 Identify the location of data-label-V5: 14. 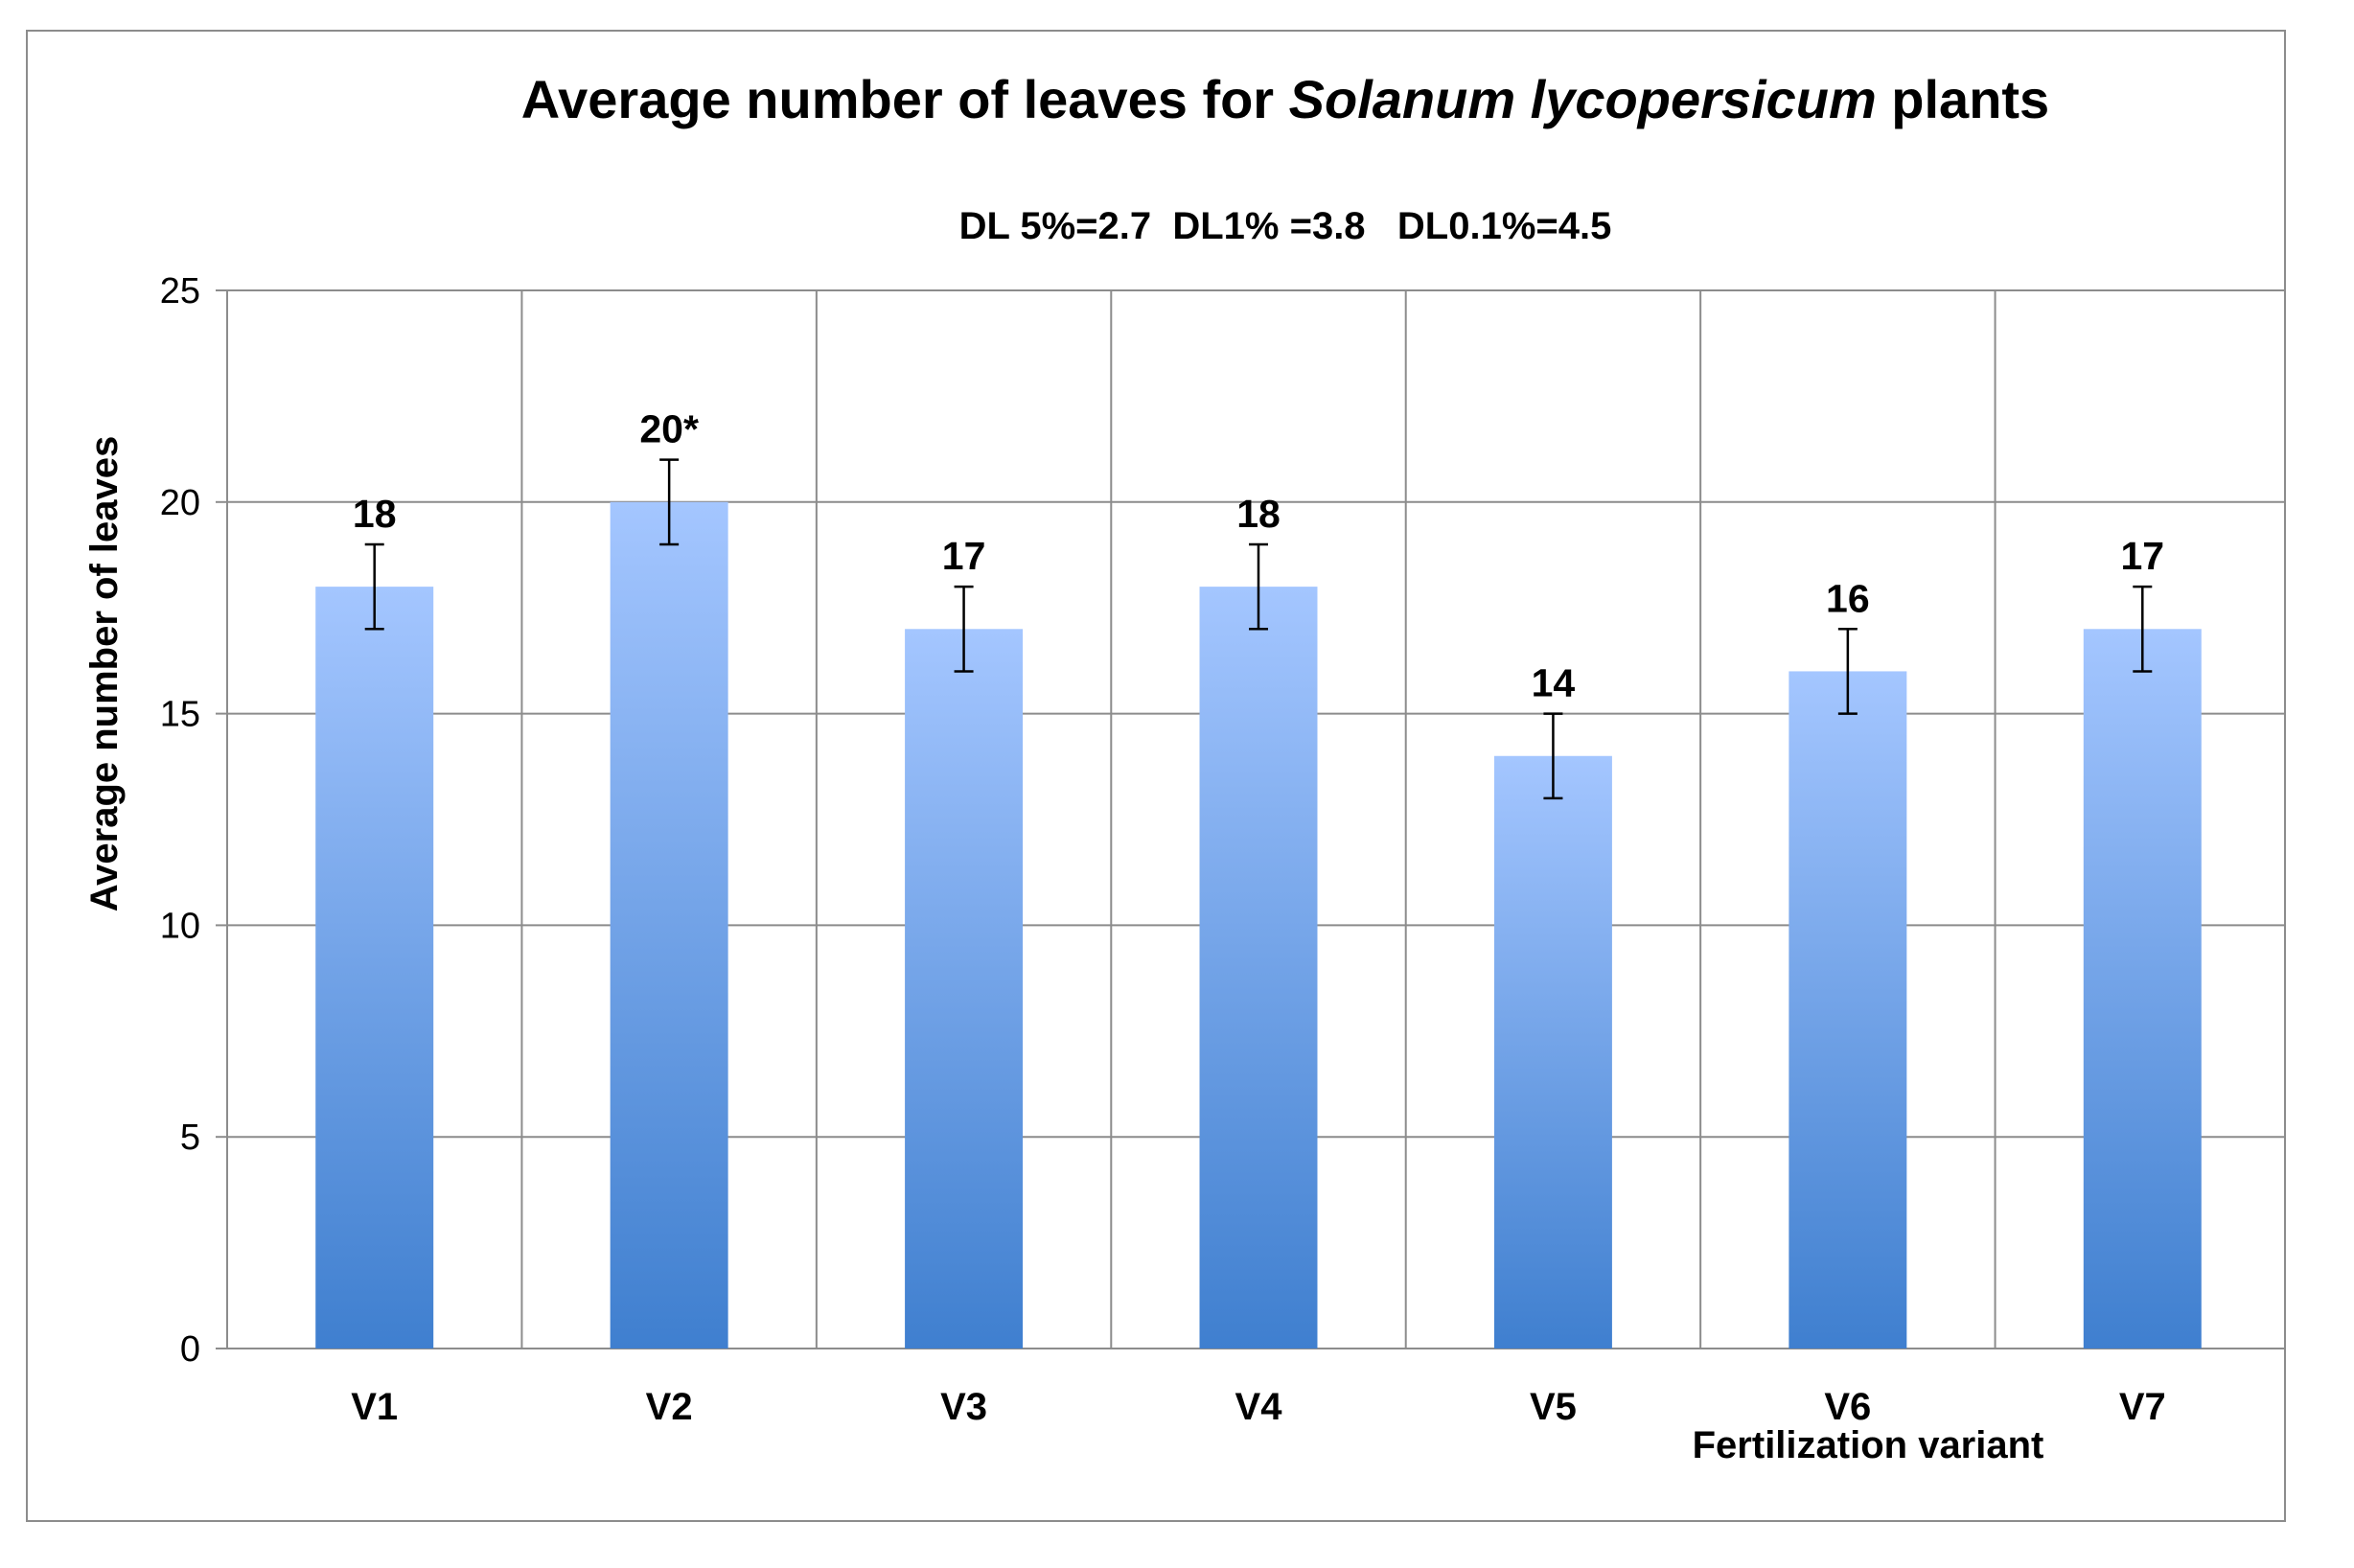
(1554, 683).